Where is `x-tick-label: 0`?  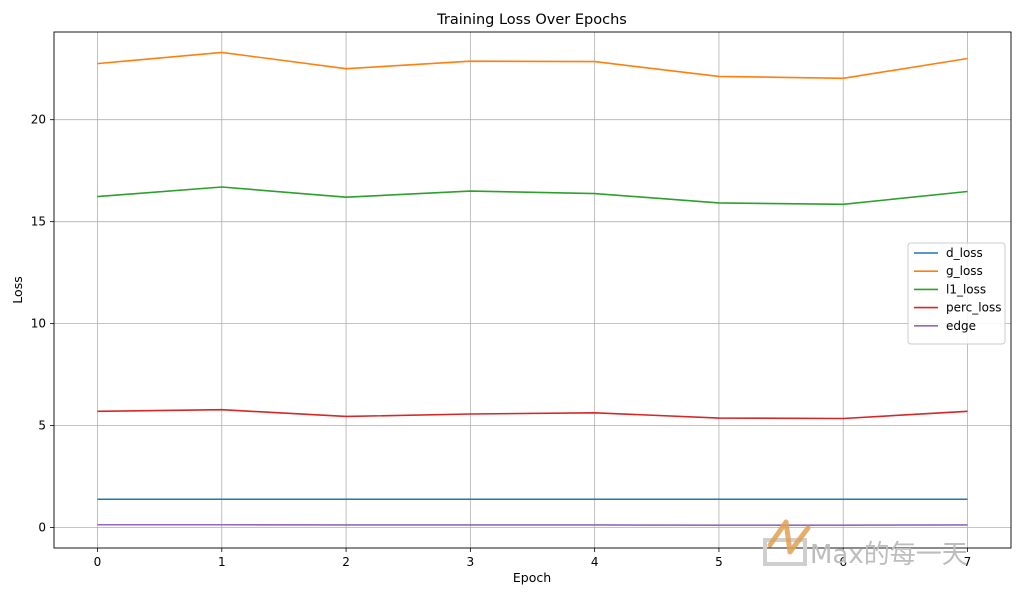
x-tick-label: 0 is located at coordinates (98, 562).